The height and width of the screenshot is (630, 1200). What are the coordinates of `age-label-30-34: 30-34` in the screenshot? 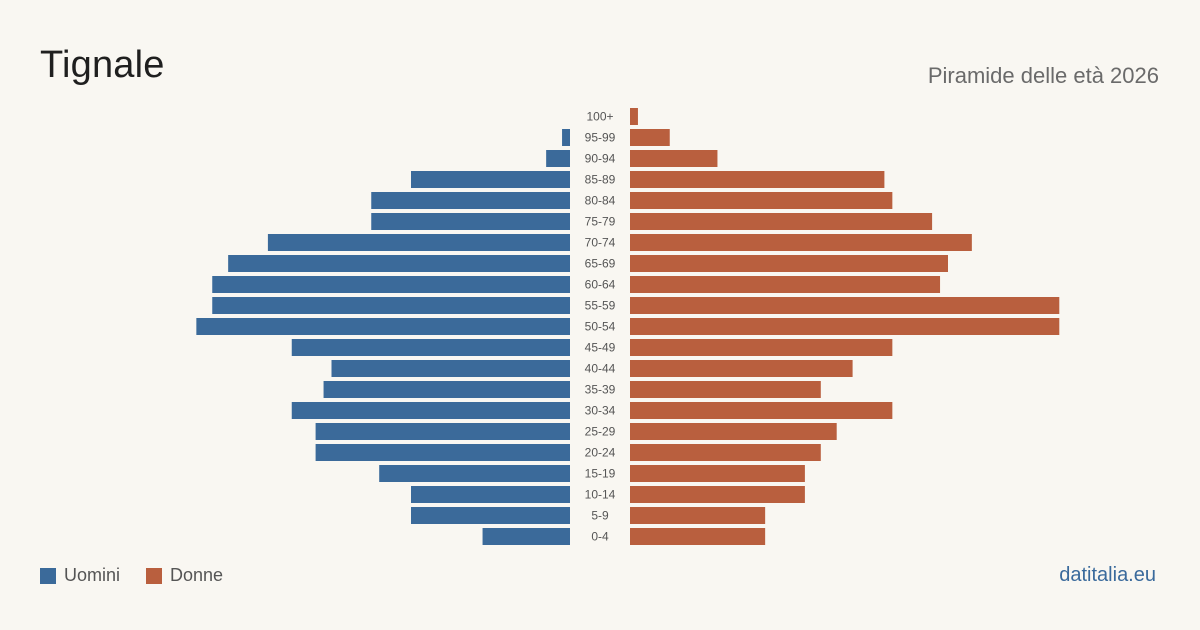 It's located at (600, 411).